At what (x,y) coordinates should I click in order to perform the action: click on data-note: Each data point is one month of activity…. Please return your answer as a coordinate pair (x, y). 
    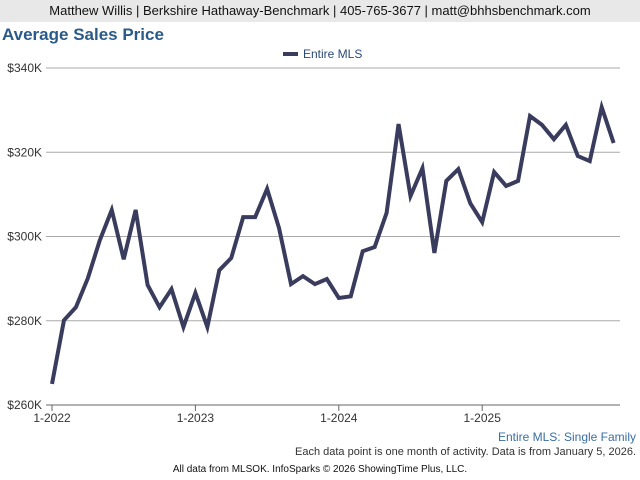
    Looking at the image, I should click on (465, 452).